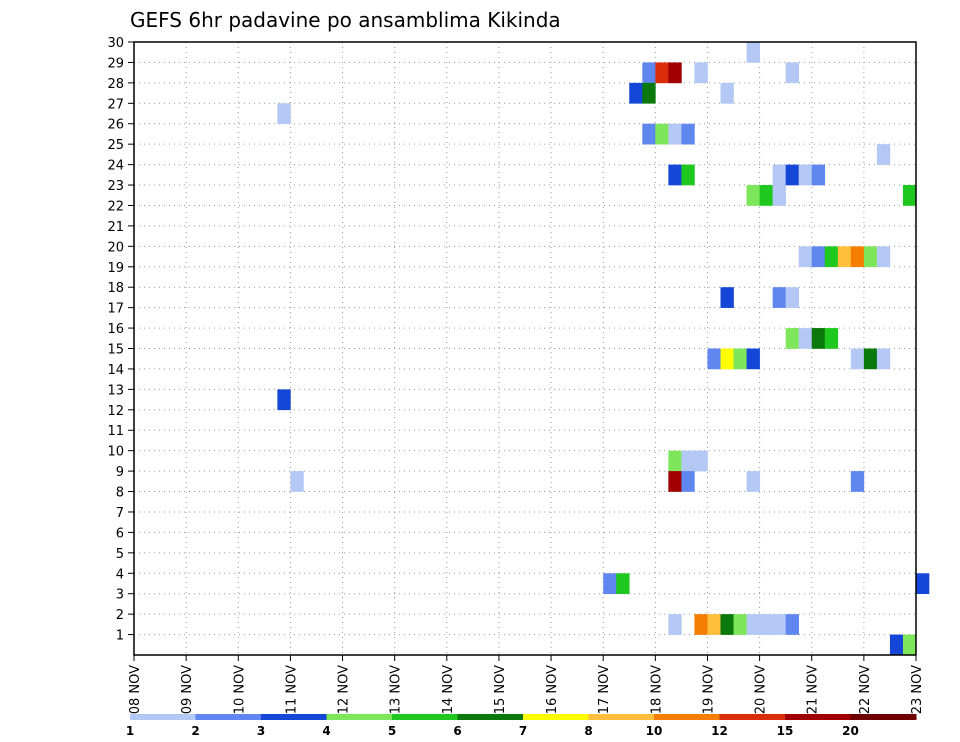 This screenshot has height=742, width=960. What do you see at coordinates (115, 431) in the screenshot?
I see `y-tick-label: 11` at bounding box center [115, 431].